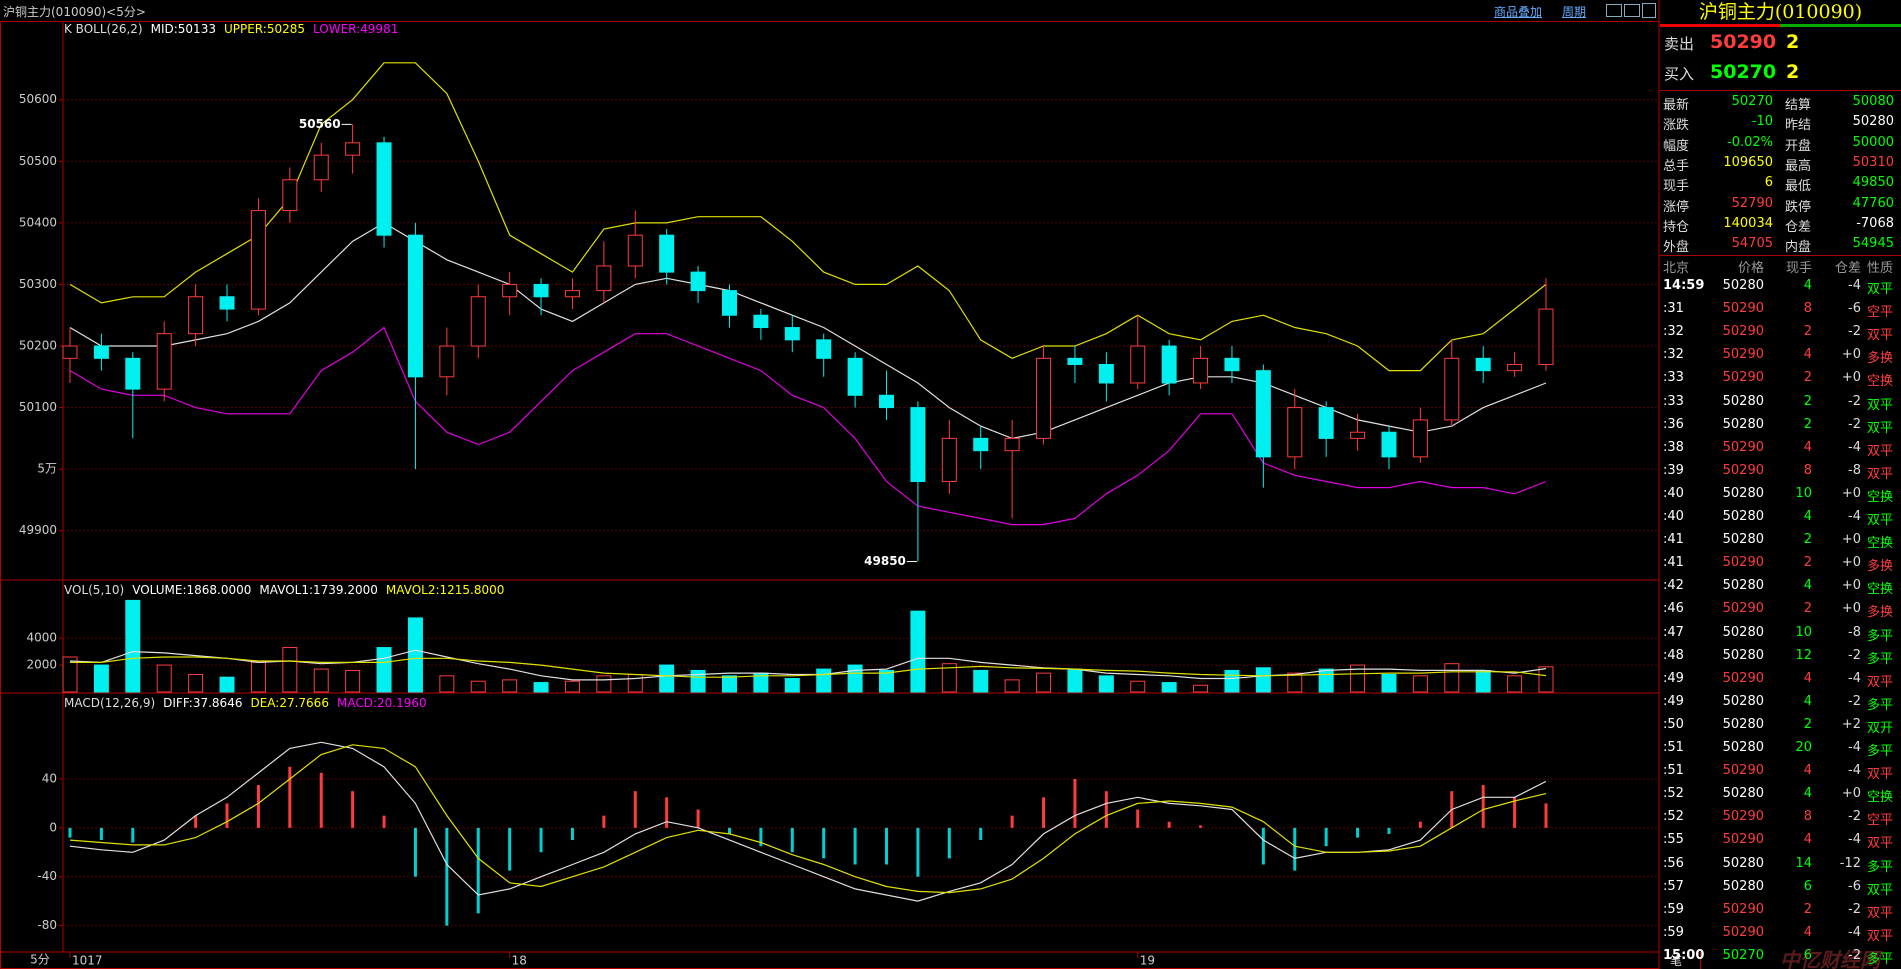 The height and width of the screenshot is (969, 1901). I want to click on stat-label: 最新, so click(1676, 105).